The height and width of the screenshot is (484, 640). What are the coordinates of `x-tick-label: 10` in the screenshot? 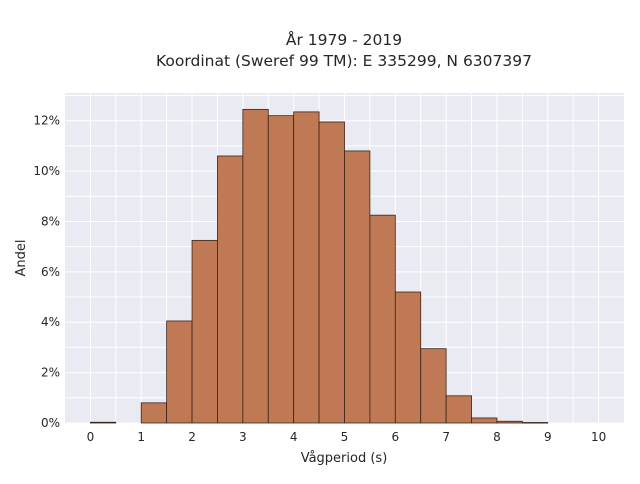 It's located at (598, 437).